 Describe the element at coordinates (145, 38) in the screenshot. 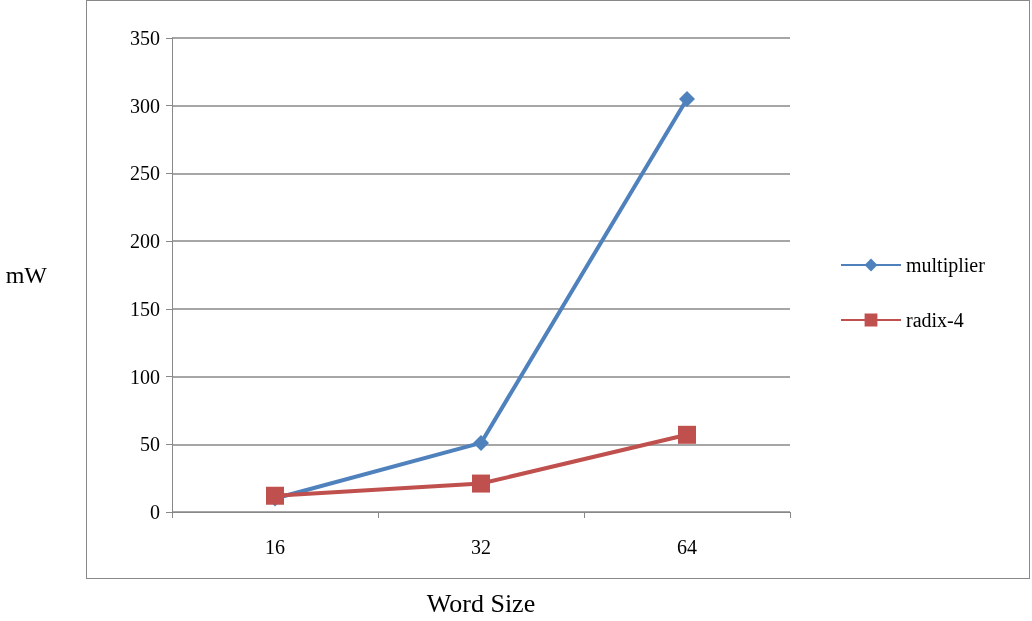

I see `y-tick-label: 350` at that location.